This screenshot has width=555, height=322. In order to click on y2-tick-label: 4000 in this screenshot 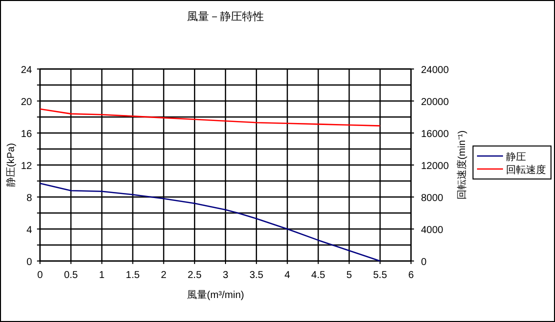, I will do `click(432, 230)`.